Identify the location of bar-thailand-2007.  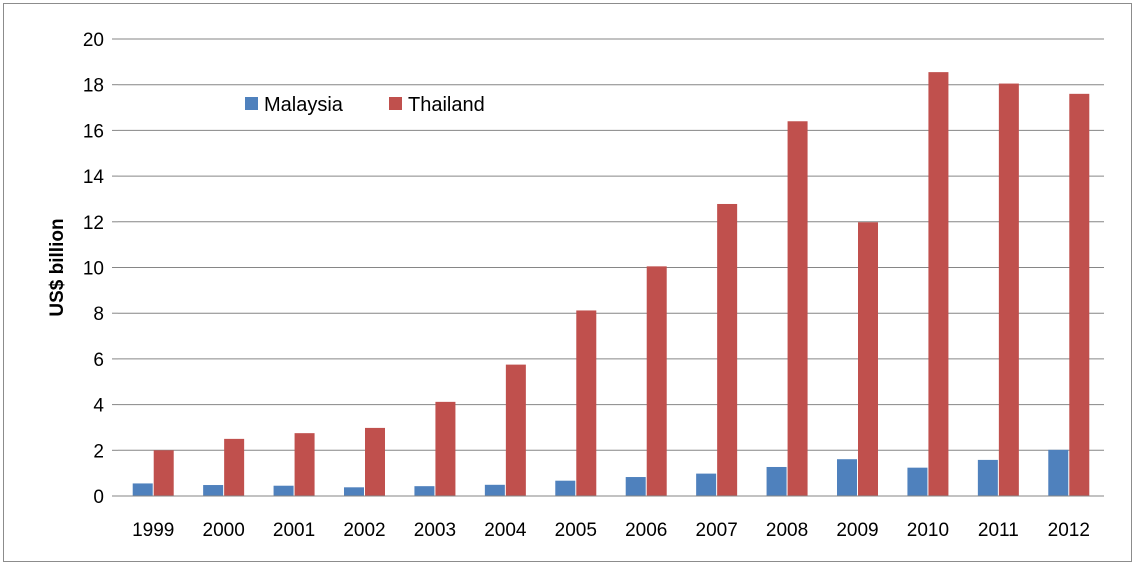
(727, 350).